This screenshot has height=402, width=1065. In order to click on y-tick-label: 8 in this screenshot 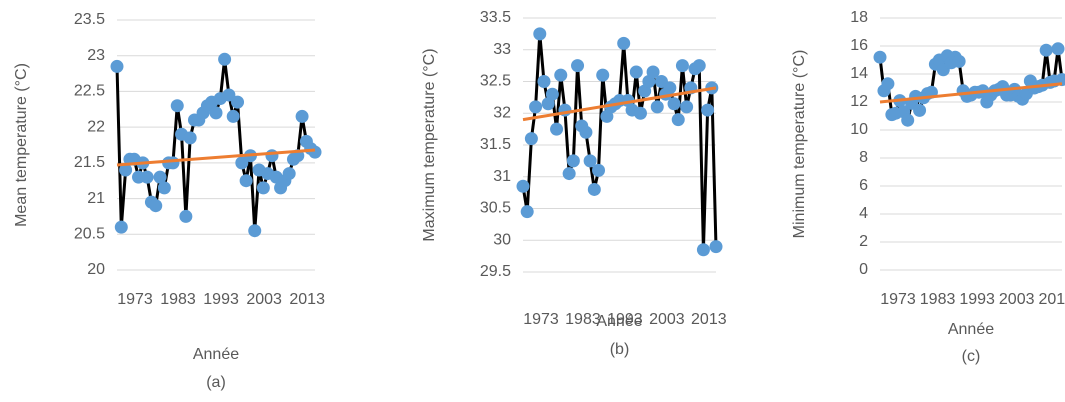, I will do `click(863, 157)`.